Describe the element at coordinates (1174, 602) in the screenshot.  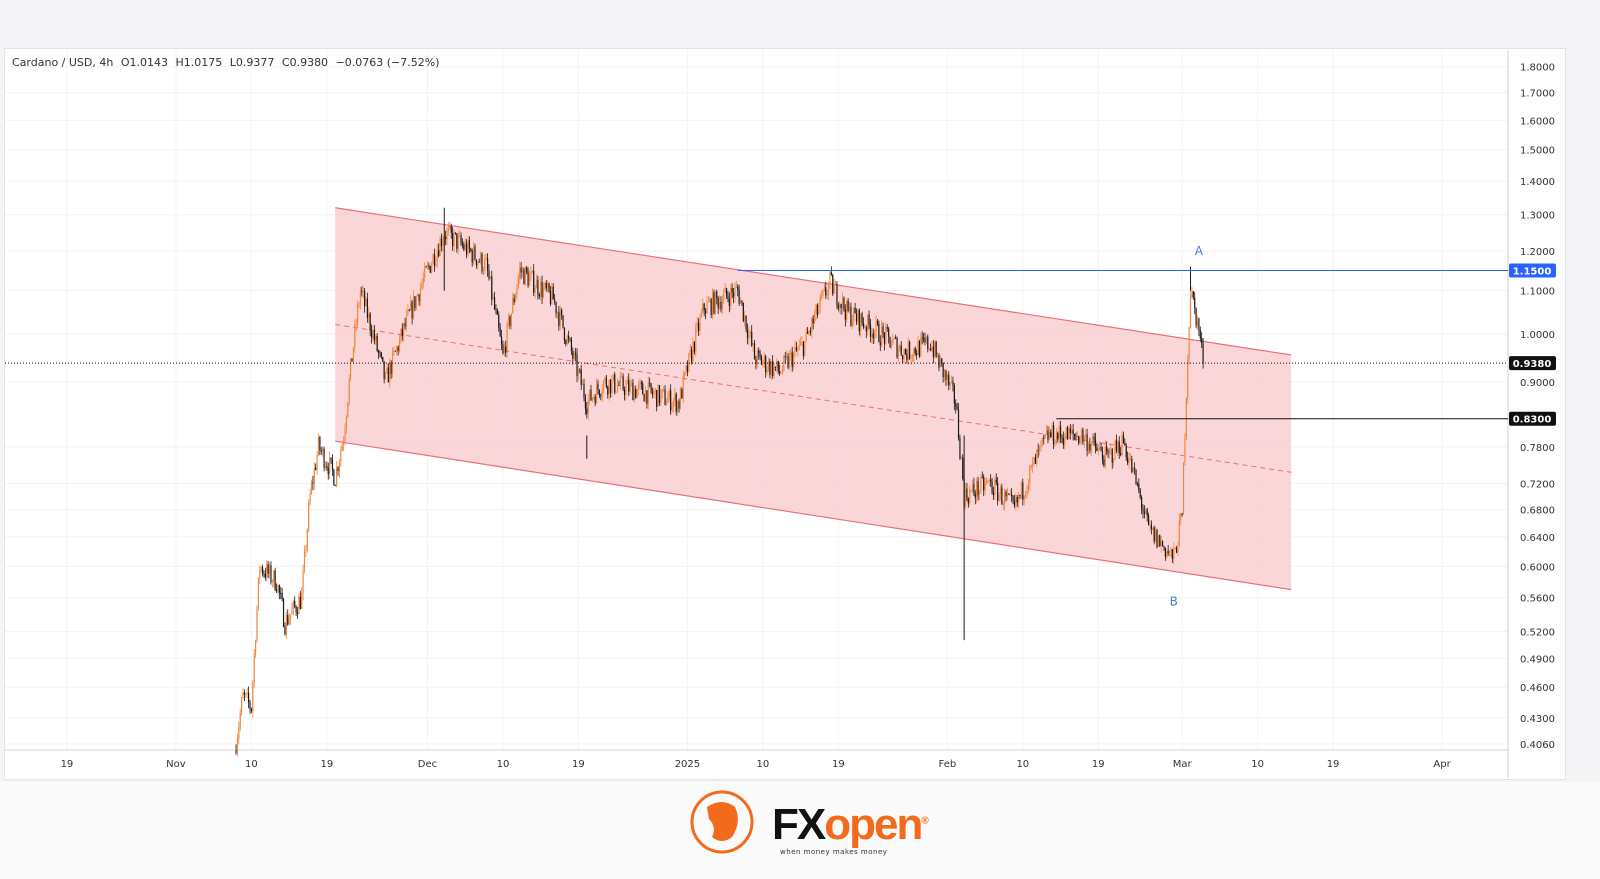
I see `wave-label-B: B` at that location.